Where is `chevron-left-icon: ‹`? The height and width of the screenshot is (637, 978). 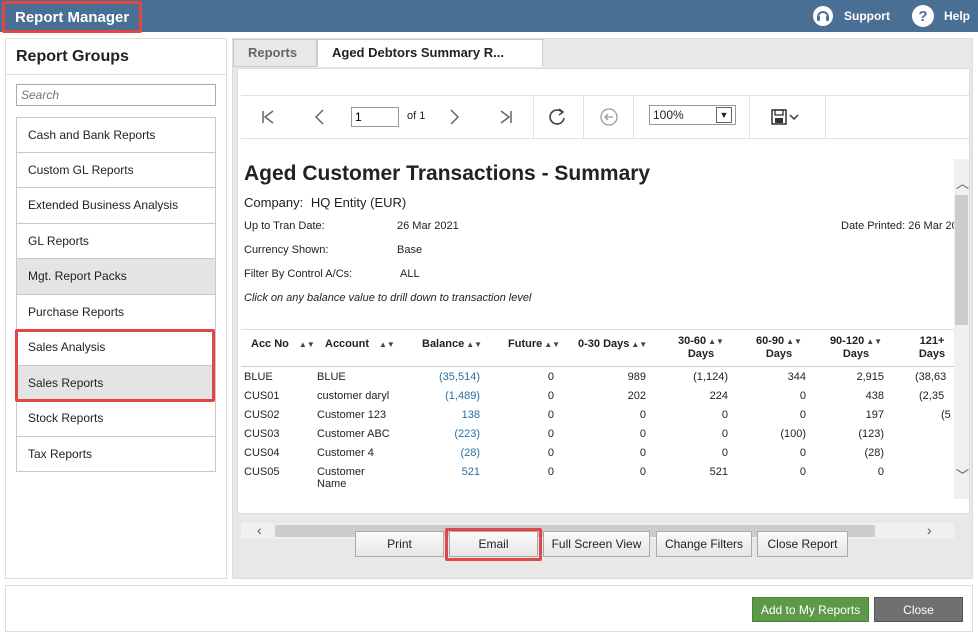 chevron-left-icon: ‹ is located at coordinates (259, 530).